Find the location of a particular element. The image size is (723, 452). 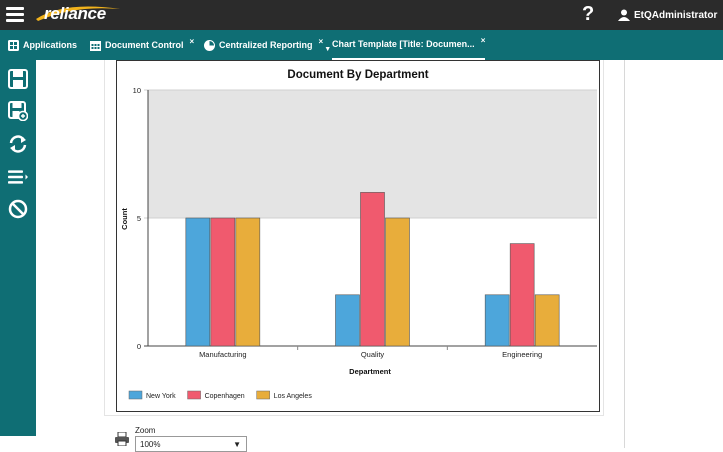

grid-icon is located at coordinates (13, 45).